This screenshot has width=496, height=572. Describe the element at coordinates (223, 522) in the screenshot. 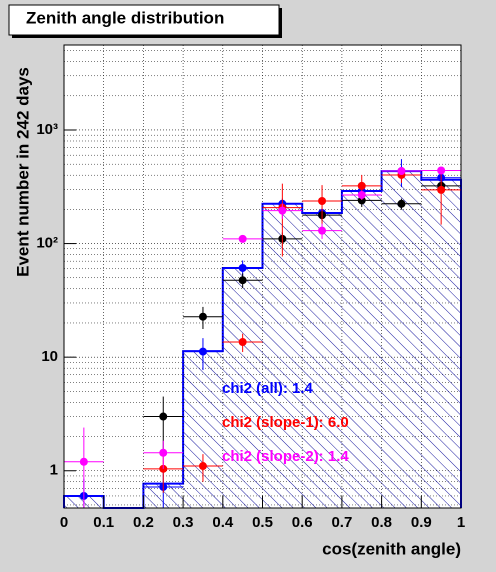

I see `x-tick-label: 0.4` at that location.